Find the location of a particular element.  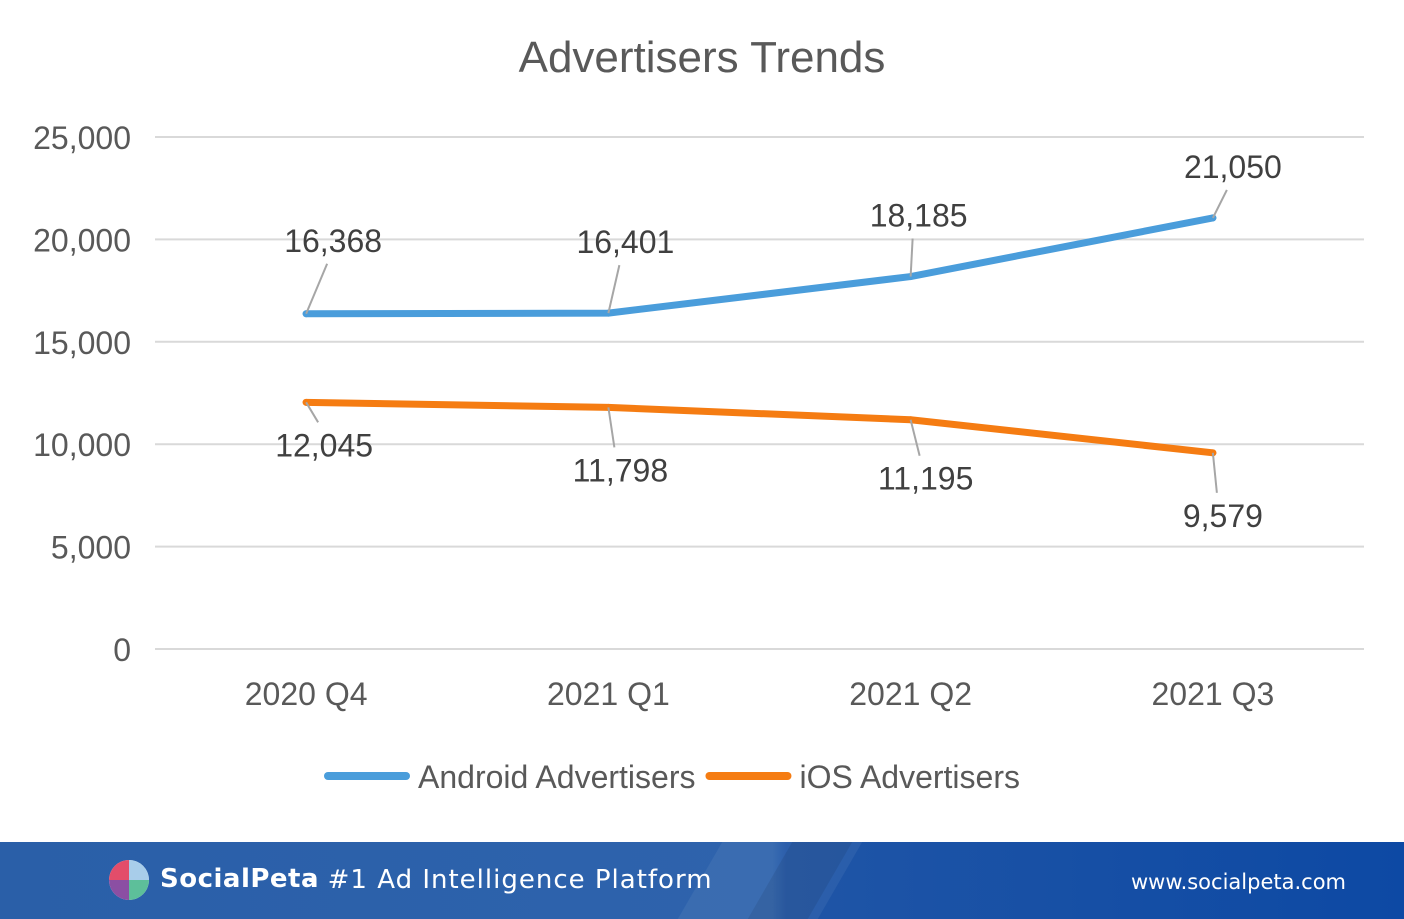

x-tick-label: 2021 Q1 is located at coordinates (608, 694).